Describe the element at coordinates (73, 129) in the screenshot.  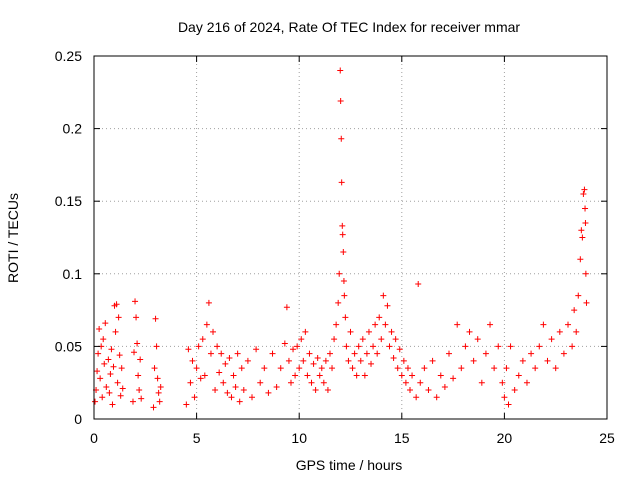
I see `y-tick-label: 0.2` at that location.